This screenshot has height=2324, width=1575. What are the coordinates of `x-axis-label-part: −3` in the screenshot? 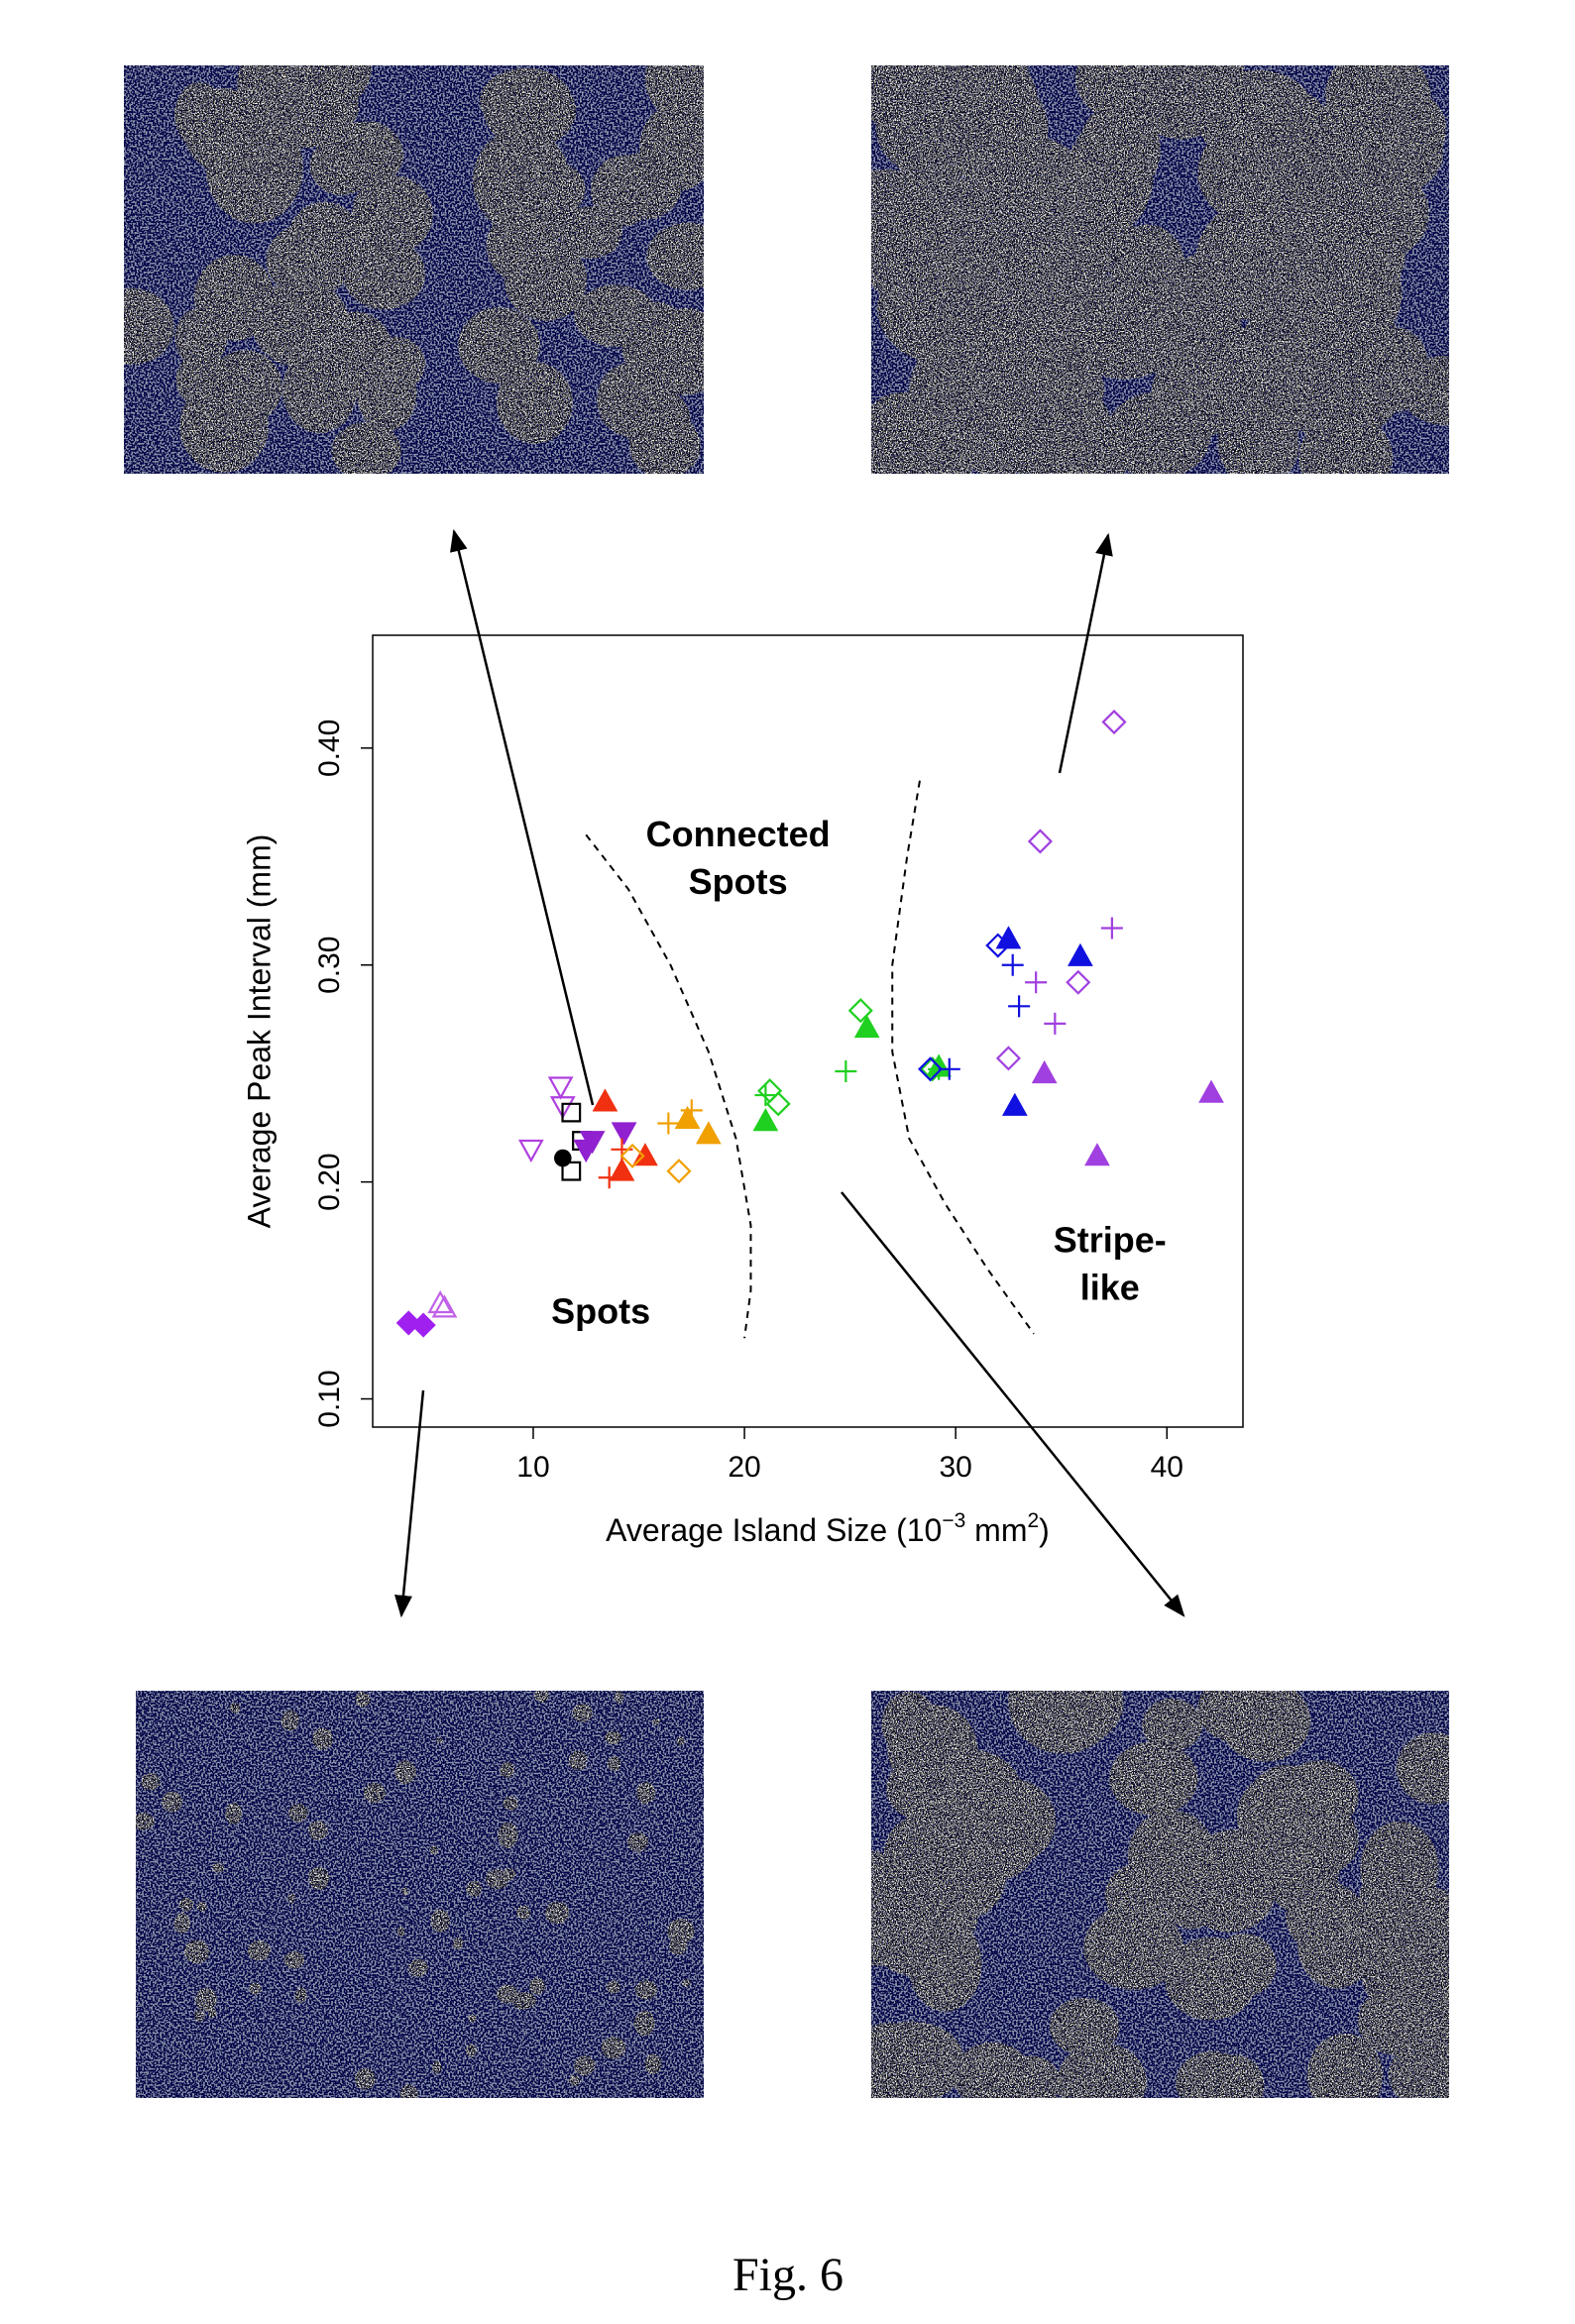 It's located at (954, 1520).